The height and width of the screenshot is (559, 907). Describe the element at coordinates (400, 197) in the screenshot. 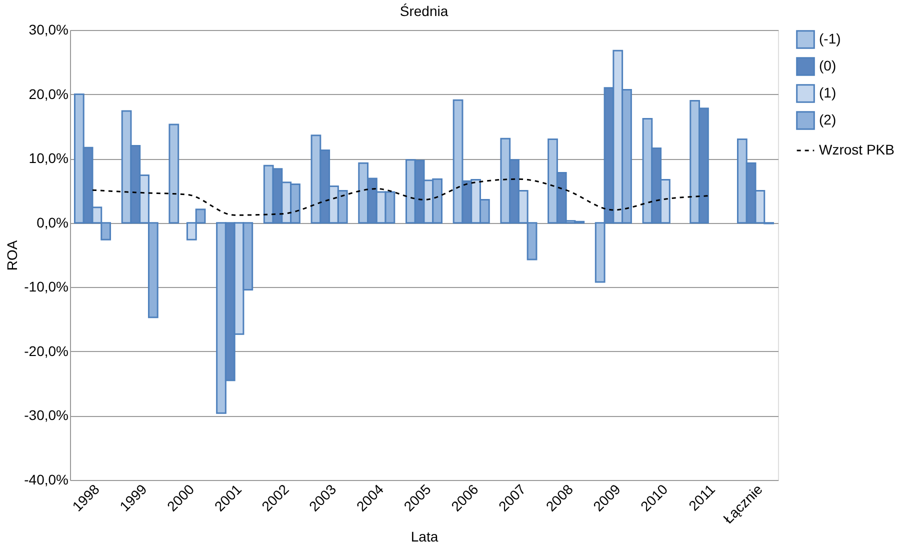

I see `line-series` at that location.